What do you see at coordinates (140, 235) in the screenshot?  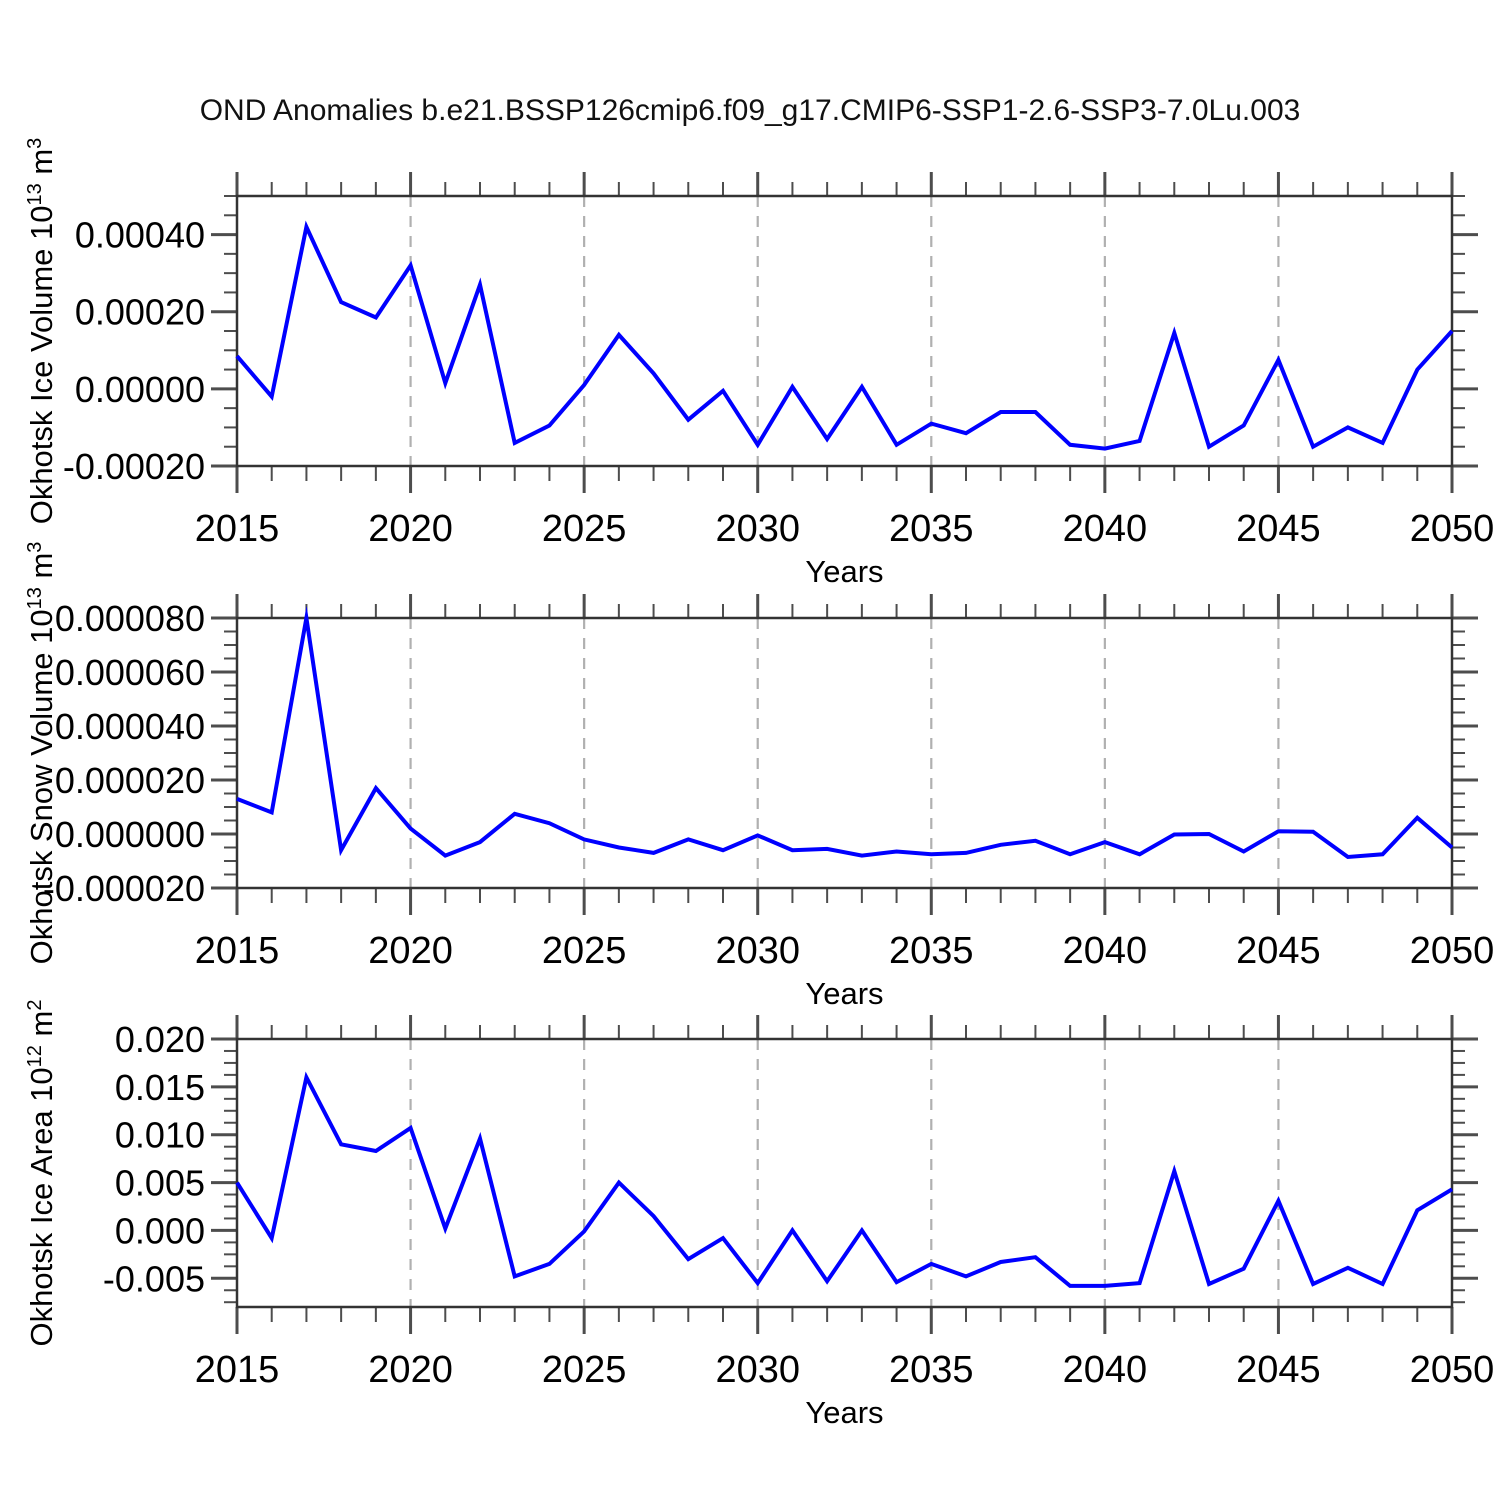 I see `y-tick-label: 0.00040` at bounding box center [140, 235].